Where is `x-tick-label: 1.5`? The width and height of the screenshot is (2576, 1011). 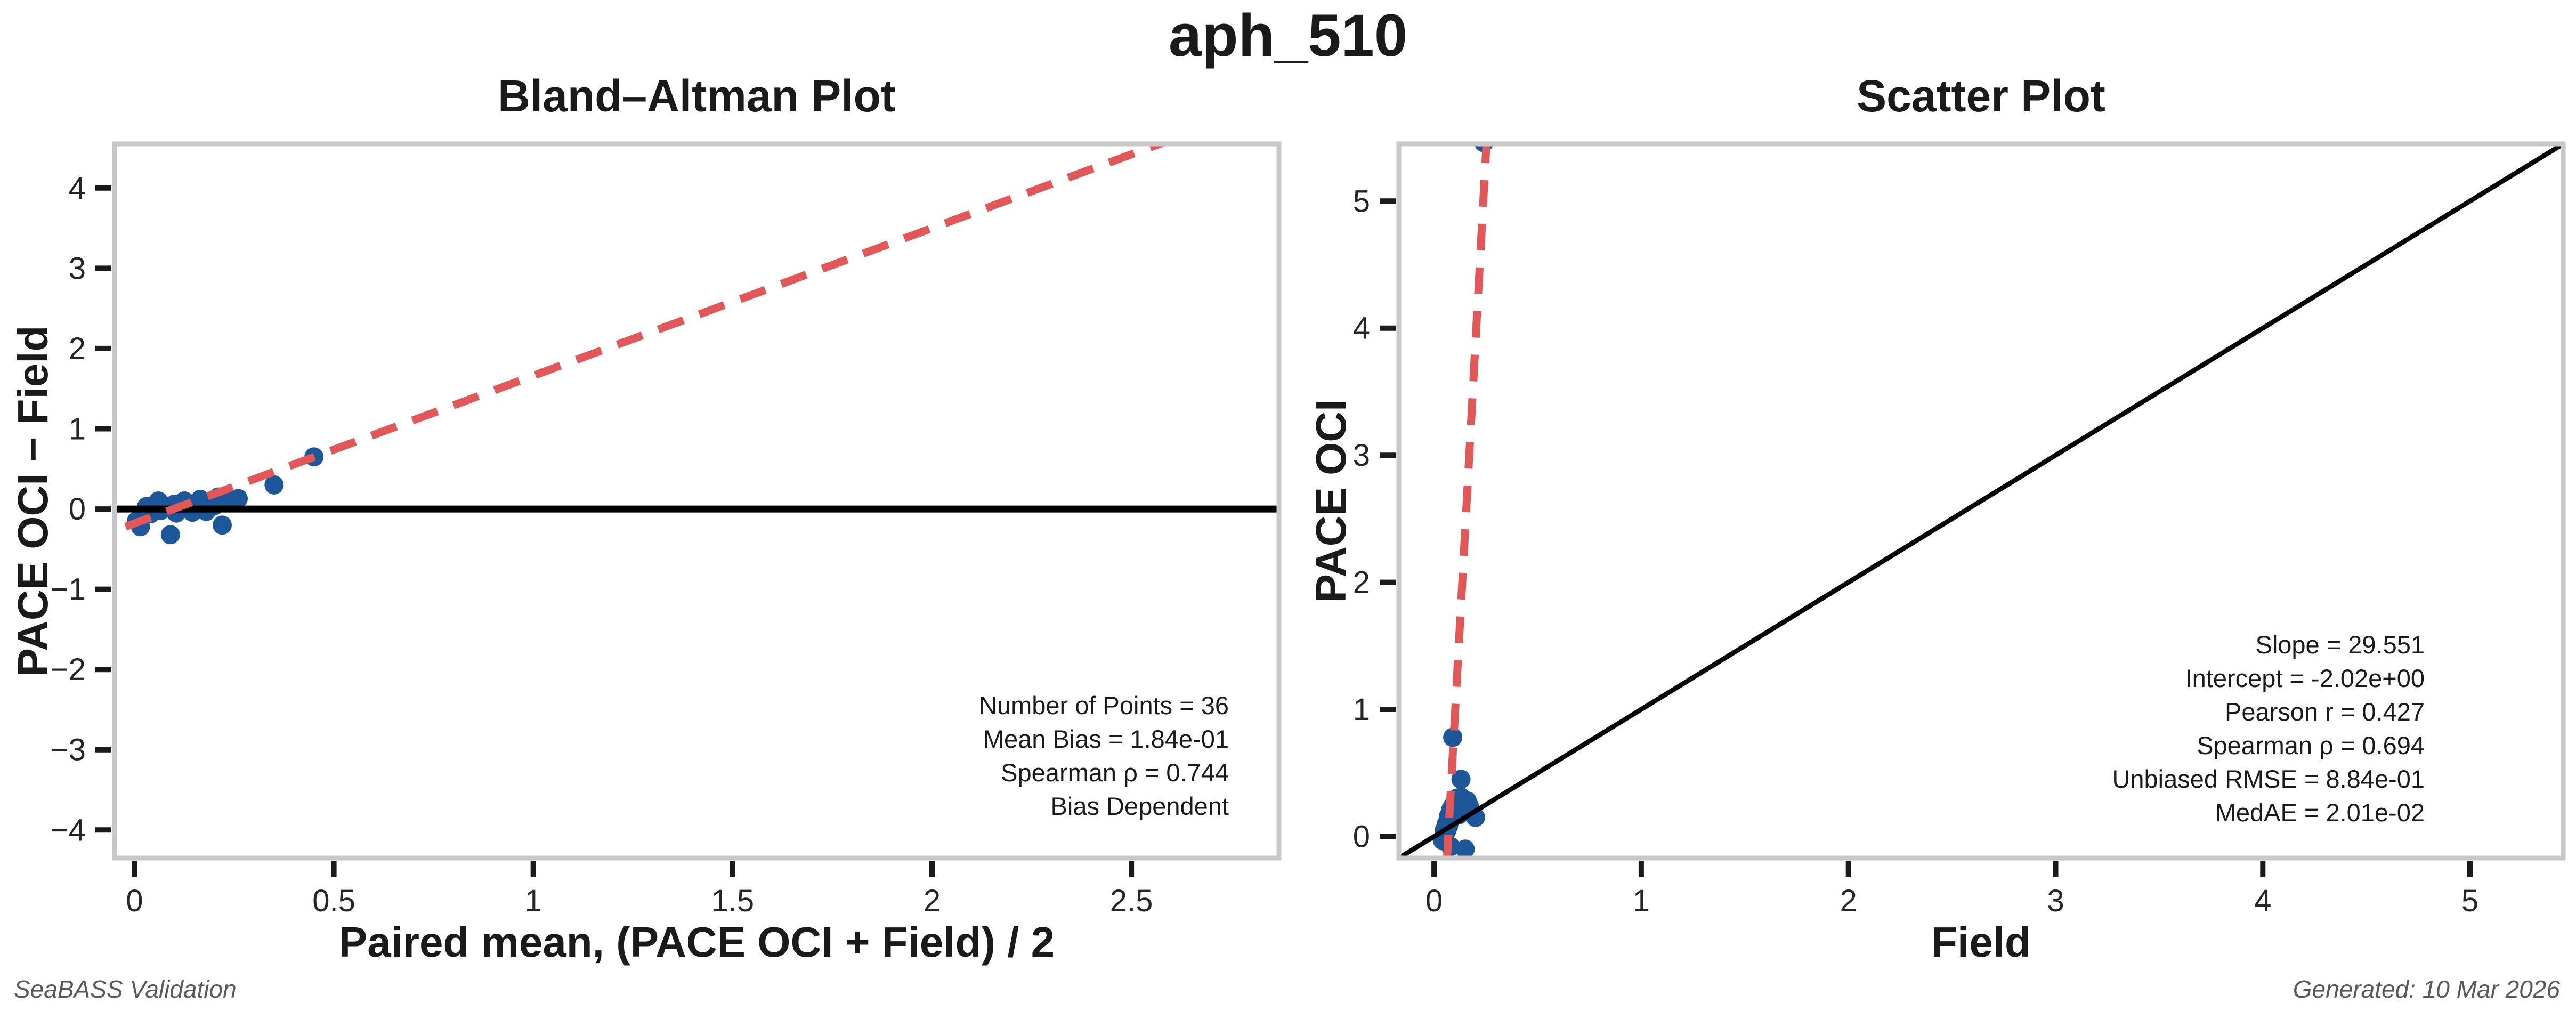
x-tick-label: 1.5 is located at coordinates (732, 901).